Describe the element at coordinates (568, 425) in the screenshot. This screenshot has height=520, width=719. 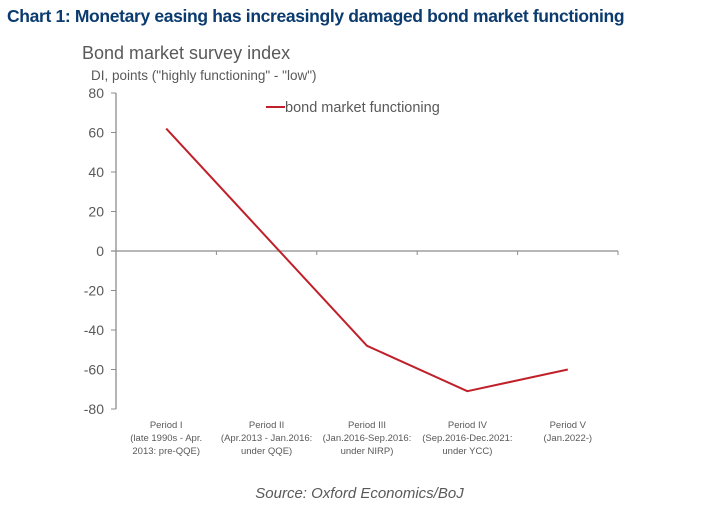
I see `x-category-label-line: Period V` at that location.